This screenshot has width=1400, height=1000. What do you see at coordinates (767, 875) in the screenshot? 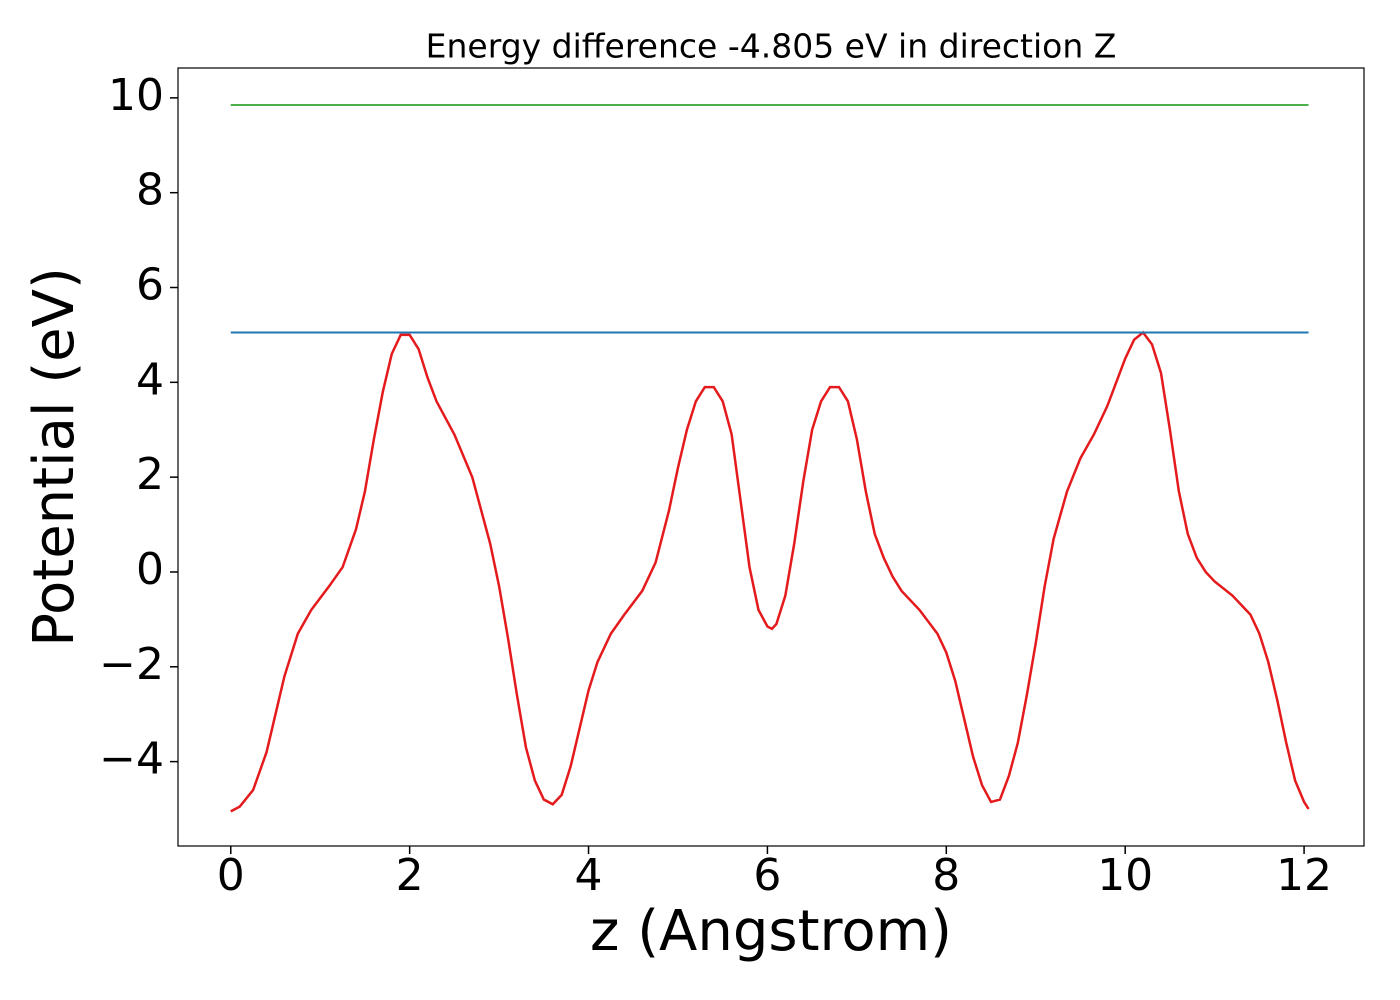
I see `x-tick-label: 6` at bounding box center [767, 875].